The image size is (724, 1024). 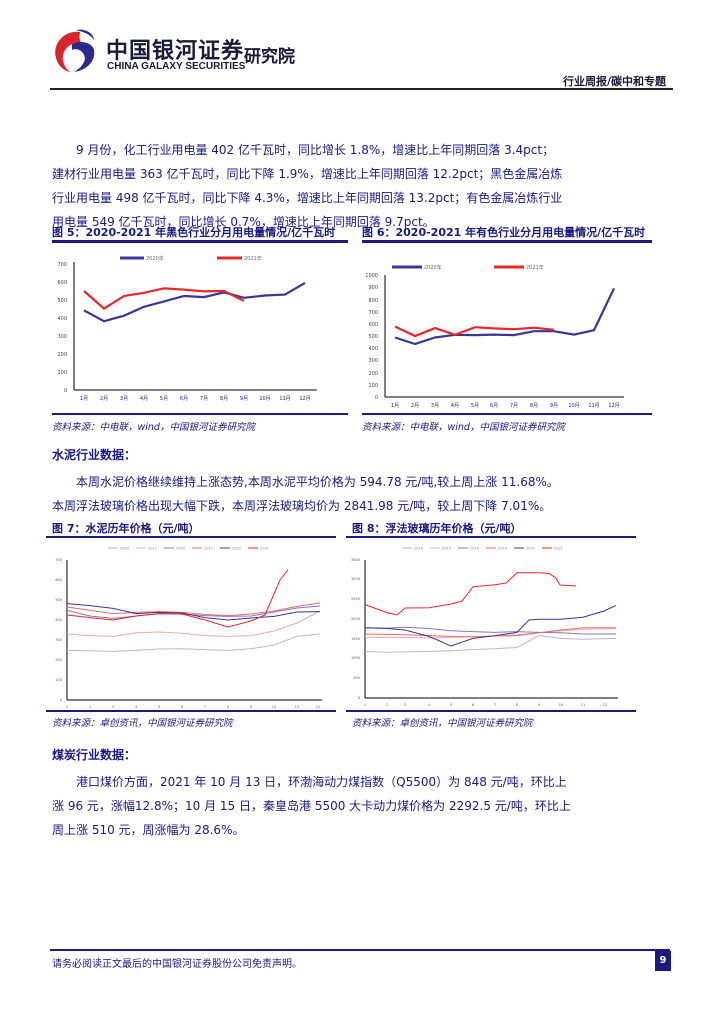 I want to click on figure-6-title: 图 6：2020-2021 年有色行业分月用电量情况/亿千瓦时, so click(x=504, y=232).